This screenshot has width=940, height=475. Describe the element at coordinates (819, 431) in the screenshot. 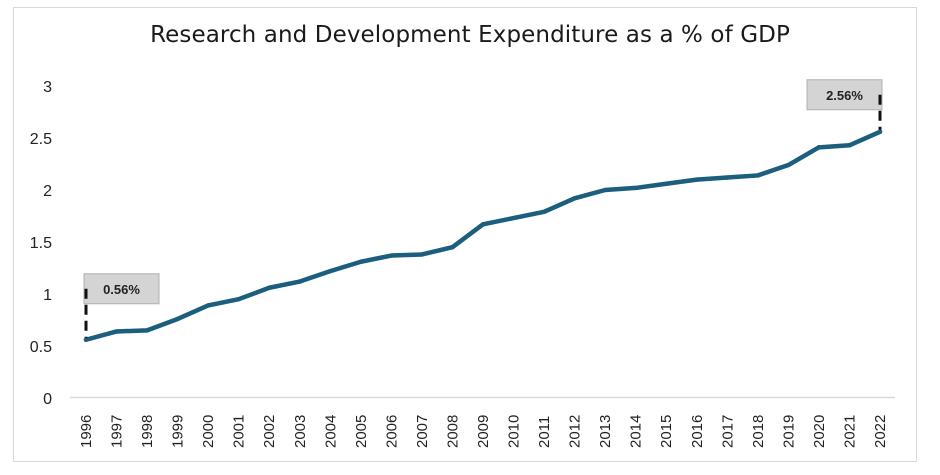

I see `x-tick-label: 2020` at that location.